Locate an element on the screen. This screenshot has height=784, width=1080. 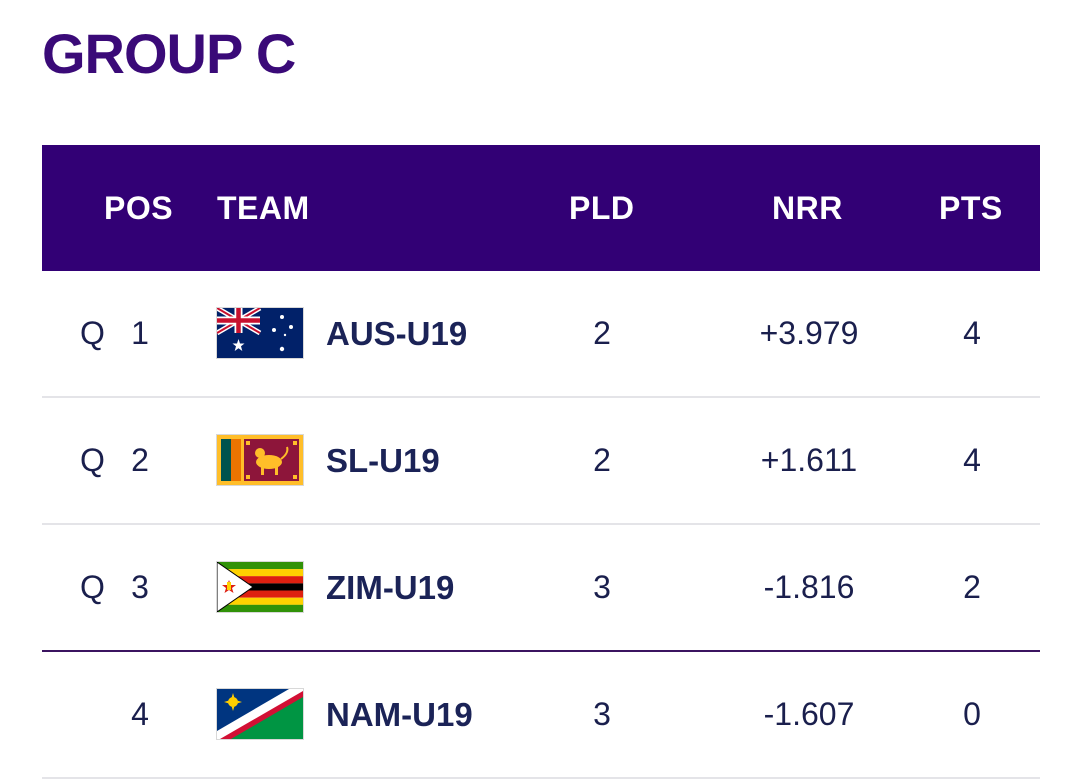
australia-flag-icon is located at coordinates (260, 333).